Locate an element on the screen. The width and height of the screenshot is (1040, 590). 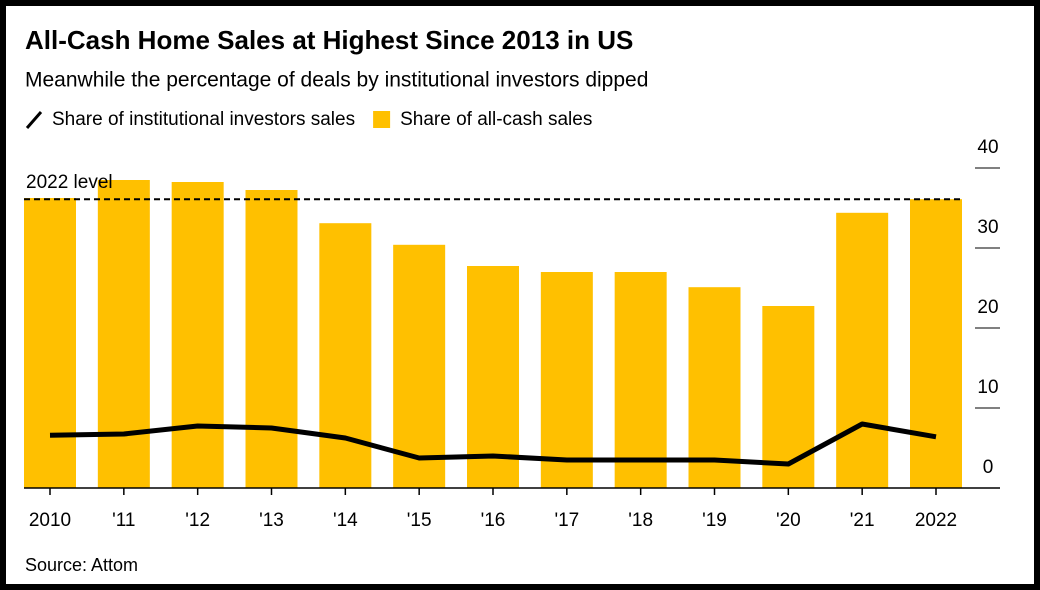
x-tick-label: '21 is located at coordinates (862, 520).